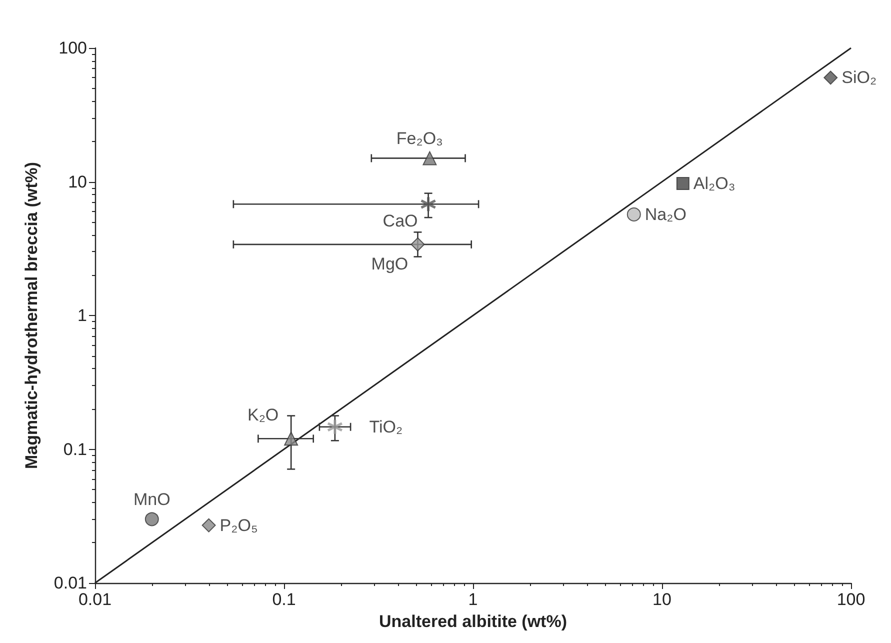  What do you see at coordinates (473, 599) in the screenshot?
I see `x-tick-label: 1` at bounding box center [473, 599].